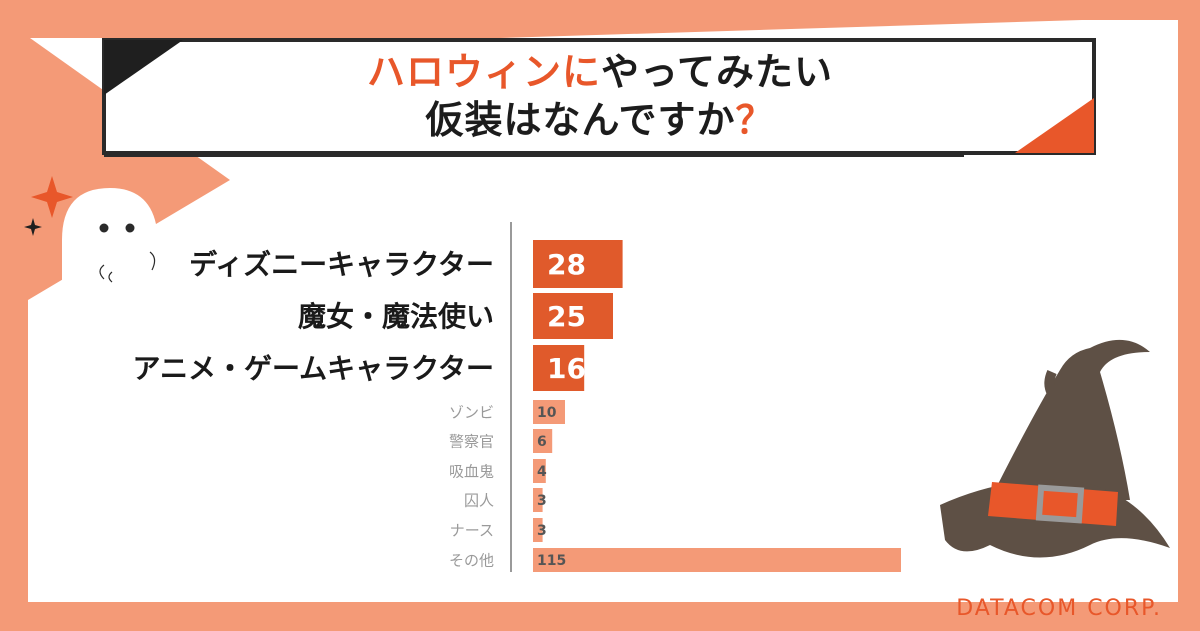  I want to click on brand-logo-text: DATACOM CORP., so click(1059, 608).